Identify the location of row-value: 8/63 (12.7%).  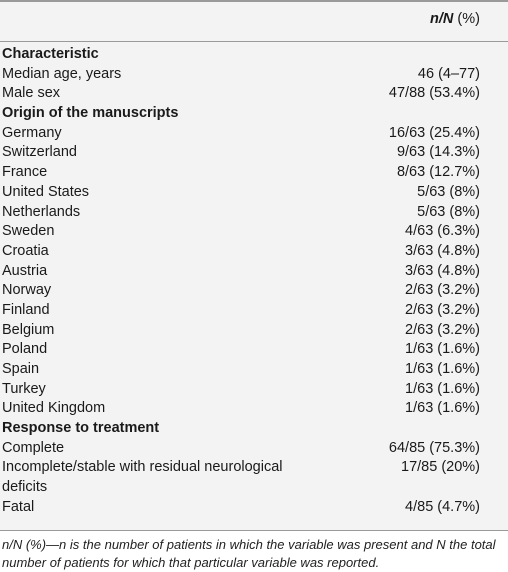
(438, 172).